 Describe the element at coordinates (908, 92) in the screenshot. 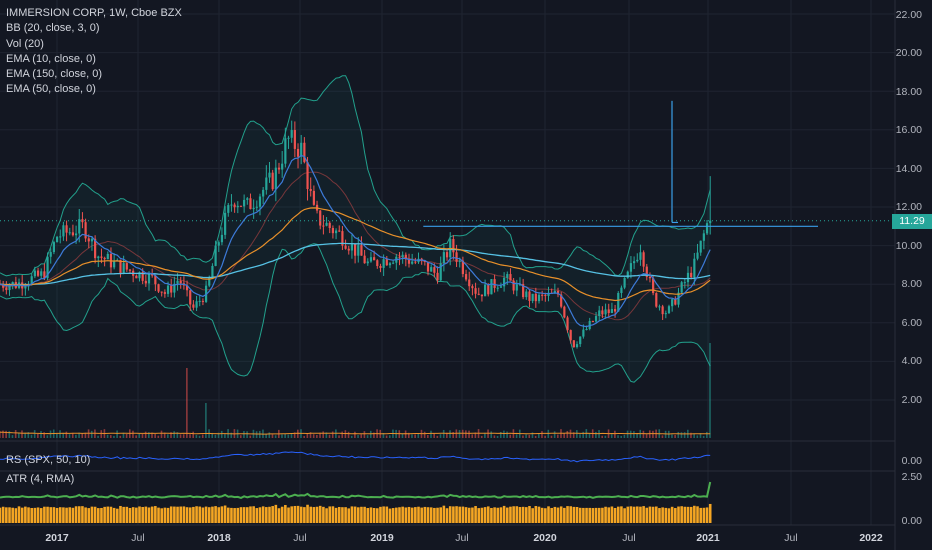

I see `y-tick: 18.00` at that location.